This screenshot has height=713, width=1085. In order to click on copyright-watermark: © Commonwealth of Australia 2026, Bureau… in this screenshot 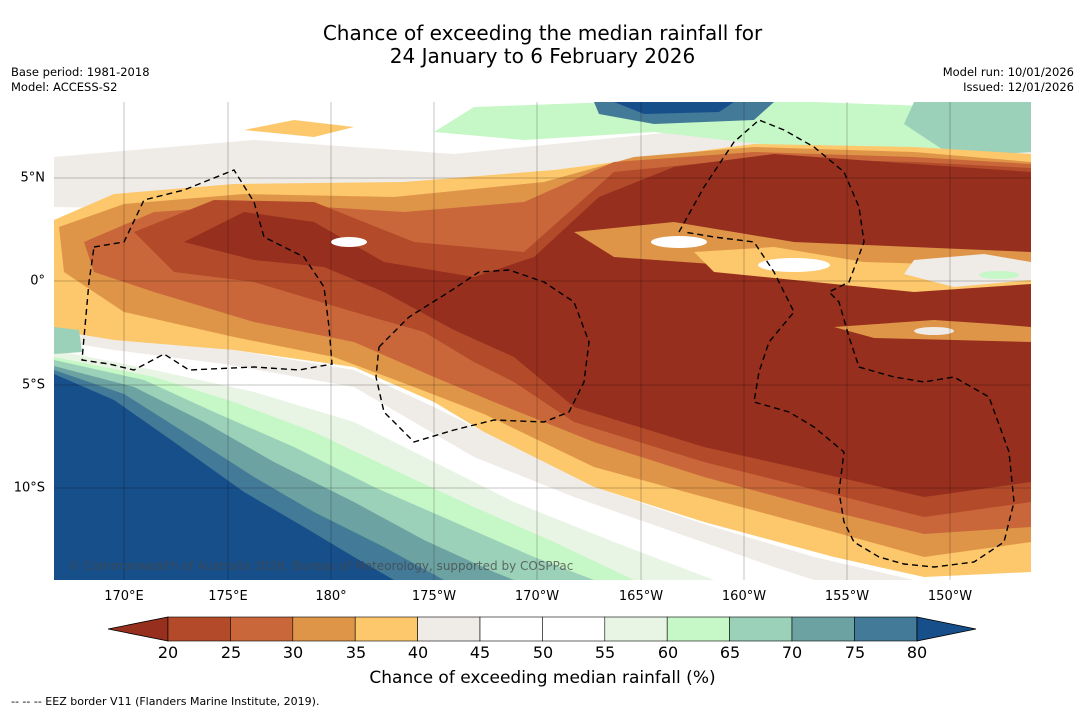, I will do `click(320, 566)`.